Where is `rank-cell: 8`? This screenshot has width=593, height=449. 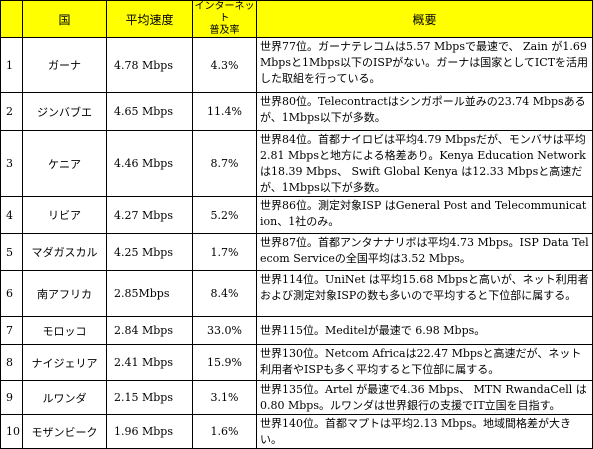 rank-cell: 8 is located at coordinates (11, 362).